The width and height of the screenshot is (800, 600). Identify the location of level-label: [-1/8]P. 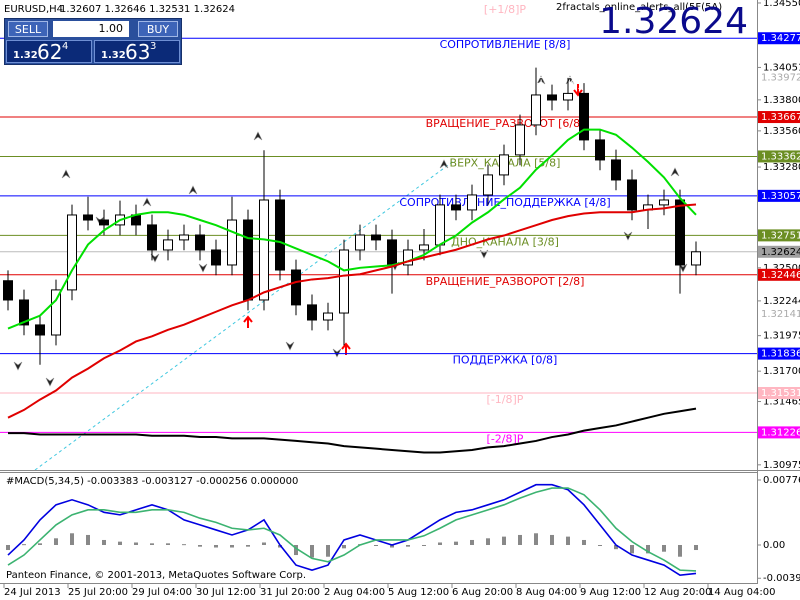
(505, 399).